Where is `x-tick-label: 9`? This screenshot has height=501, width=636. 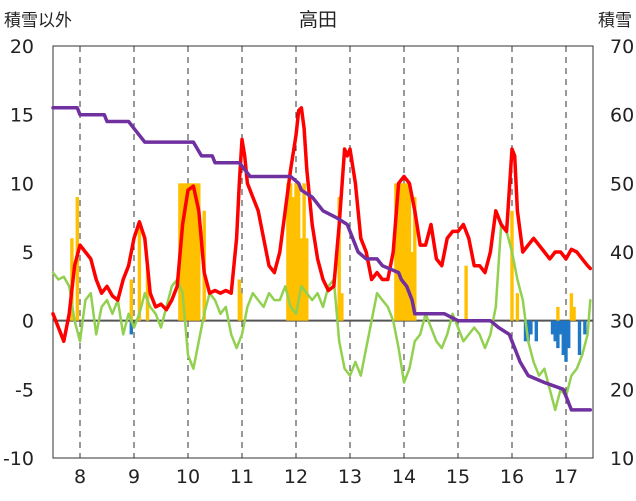
x-tick-label: 9 is located at coordinates (134, 477).